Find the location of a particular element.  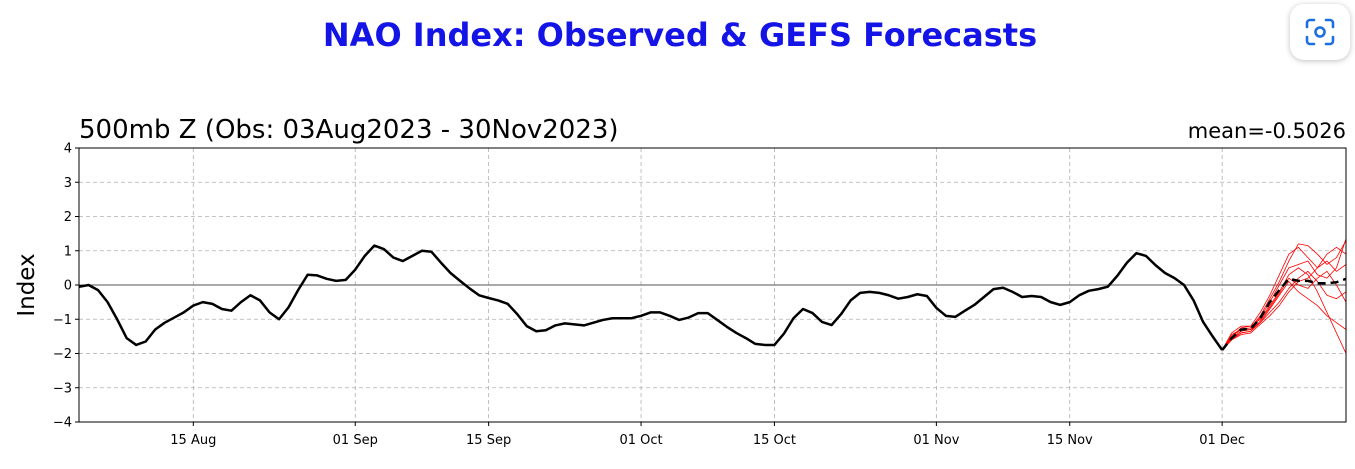

x-tick-label: 15 Nov is located at coordinates (1070, 440).